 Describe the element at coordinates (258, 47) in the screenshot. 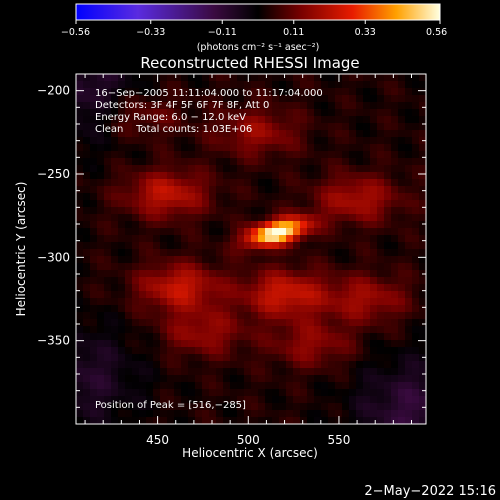

I see `colorbar-units-label: (photons cm⁻² s⁻¹ asec⁻²)` at that location.